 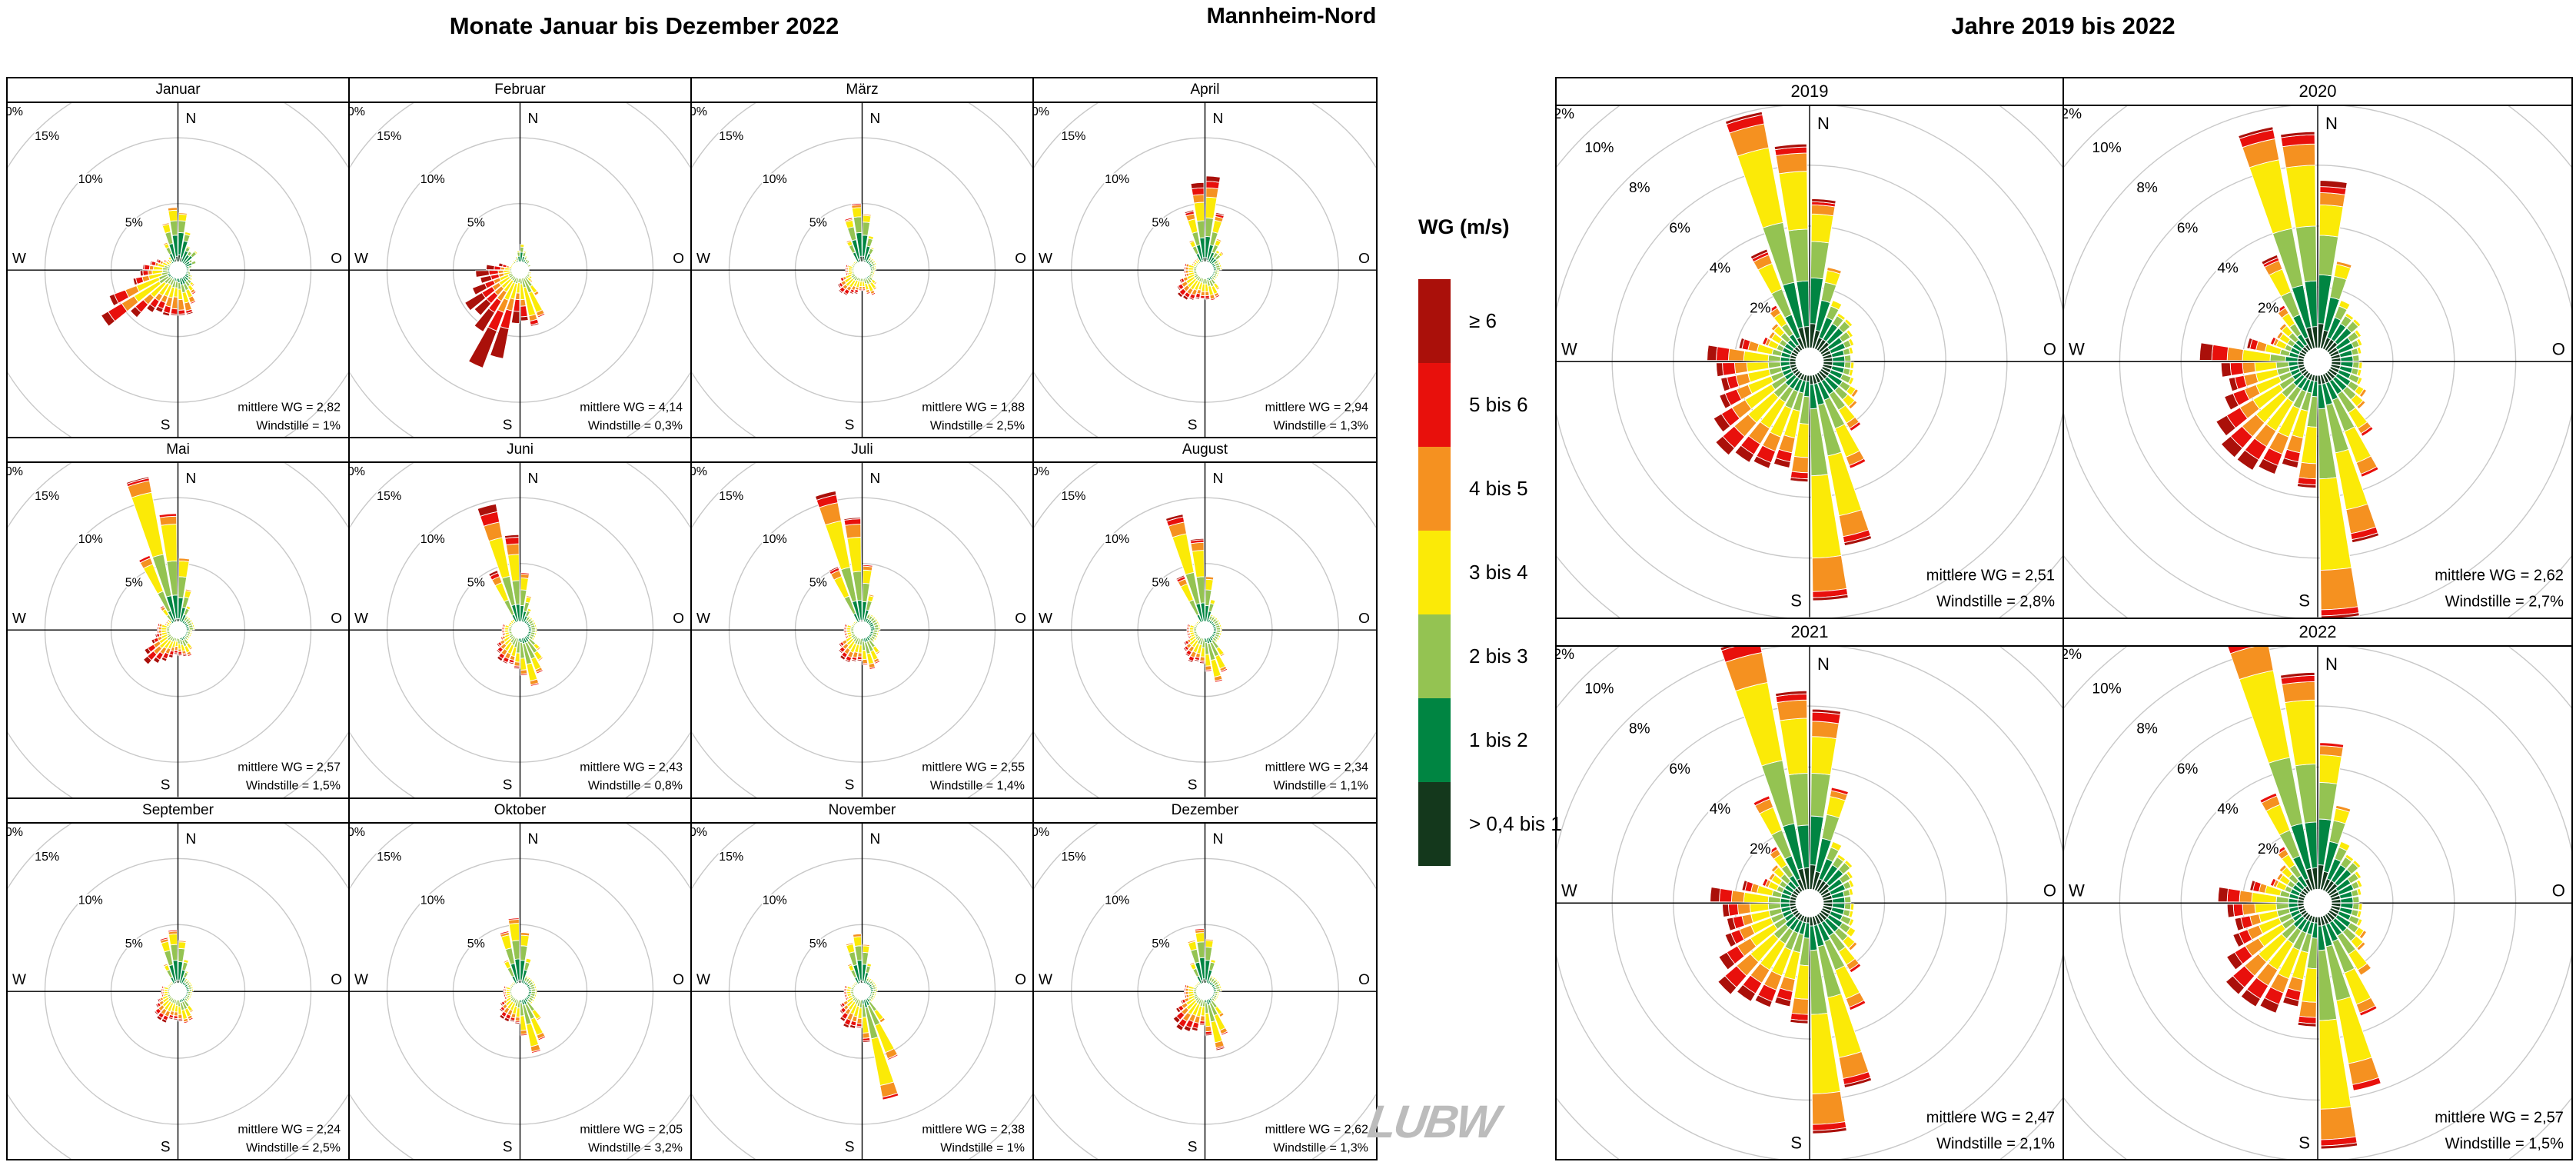 I want to click on ring-label: 15%, so click(x=731, y=496).